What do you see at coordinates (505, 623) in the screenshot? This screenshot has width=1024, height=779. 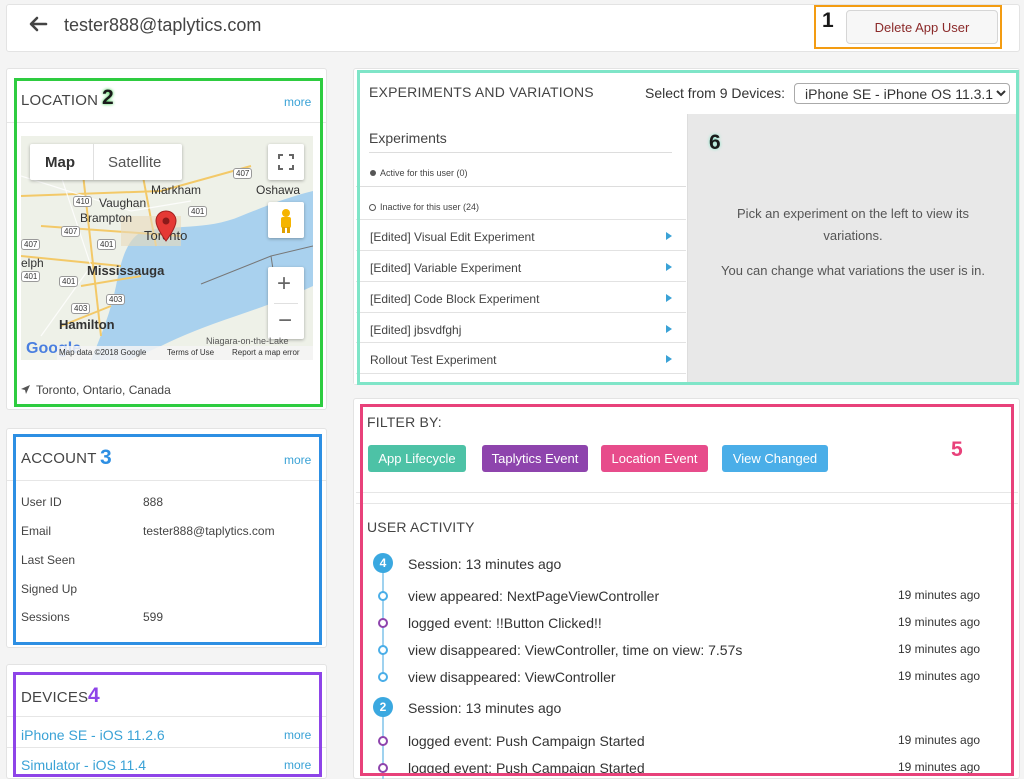 I see `activity-text: logged event: !!Button Clicked!!` at bounding box center [505, 623].